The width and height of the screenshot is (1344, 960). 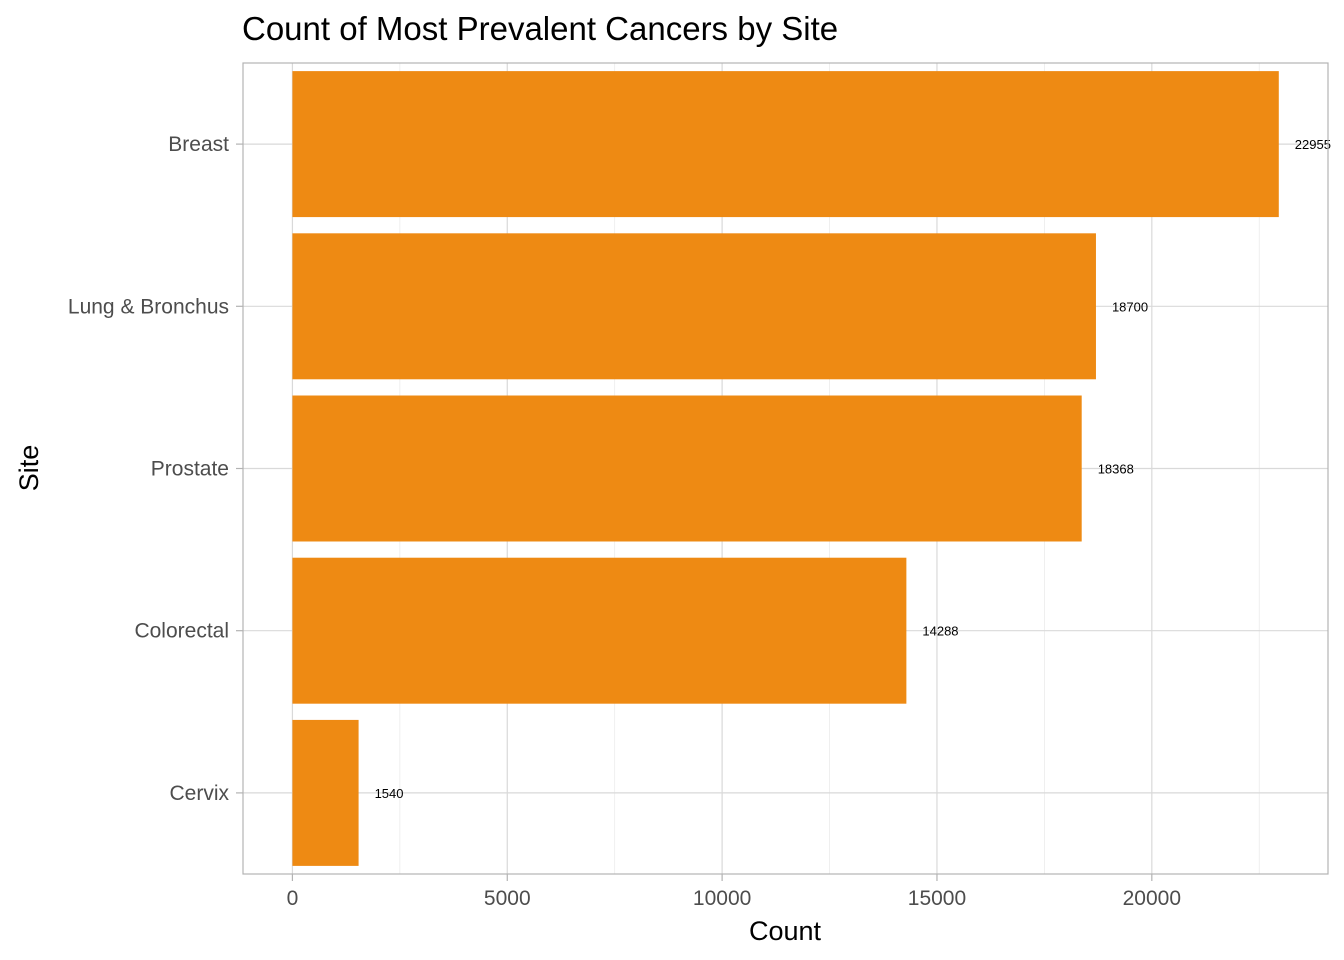 I want to click on data-label: 18700, so click(x=1130, y=306).